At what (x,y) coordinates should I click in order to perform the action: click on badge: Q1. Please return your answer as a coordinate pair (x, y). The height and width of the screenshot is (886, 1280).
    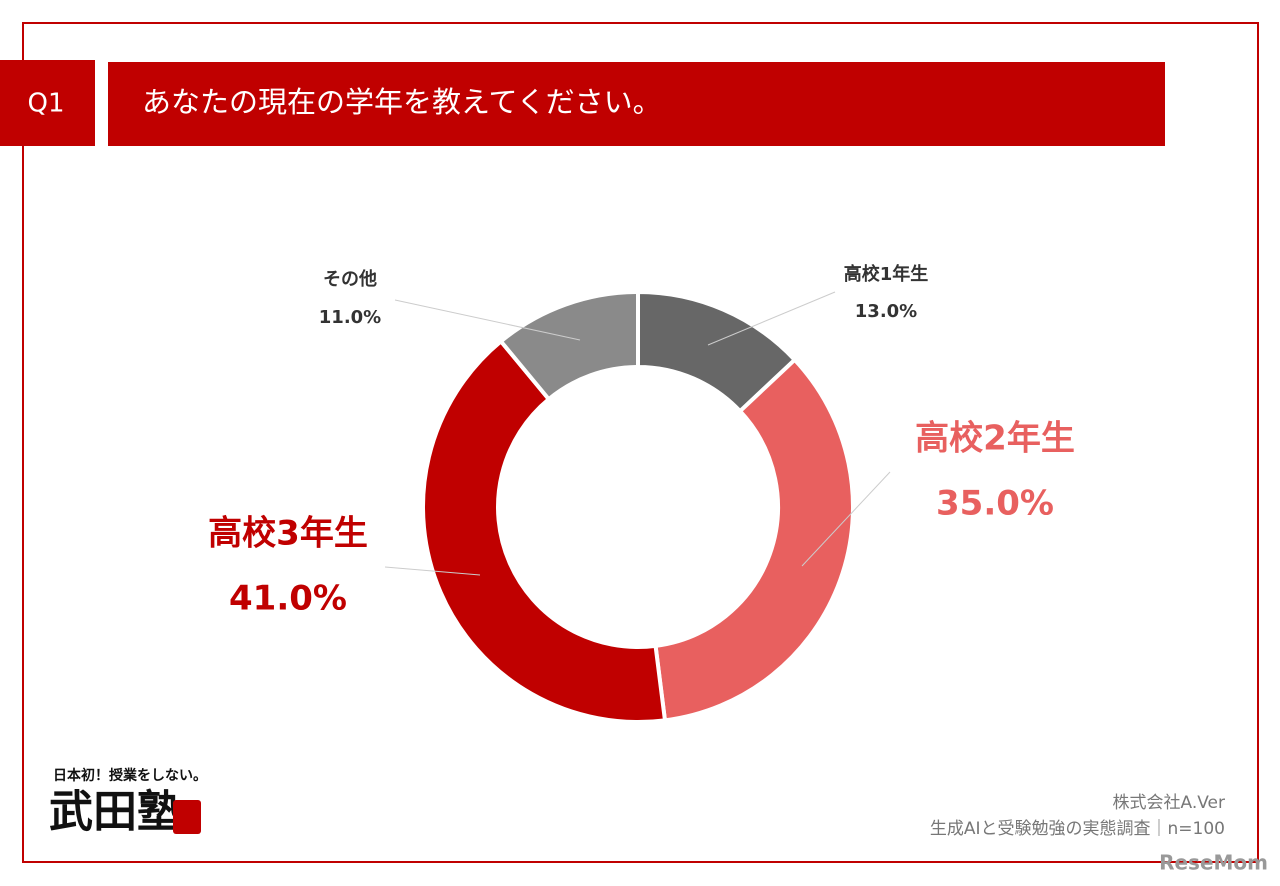
    Looking at the image, I should click on (45, 104).